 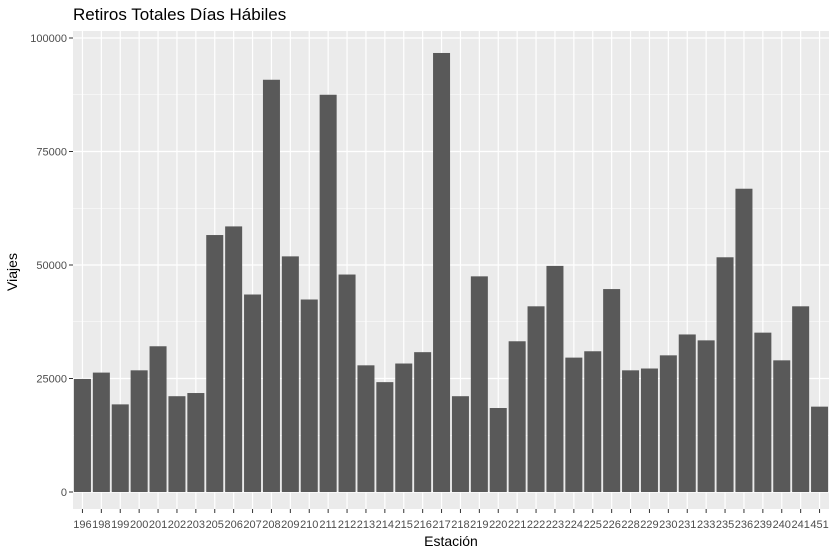 I want to click on x-tick-label: 236, so click(x=744, y=525).